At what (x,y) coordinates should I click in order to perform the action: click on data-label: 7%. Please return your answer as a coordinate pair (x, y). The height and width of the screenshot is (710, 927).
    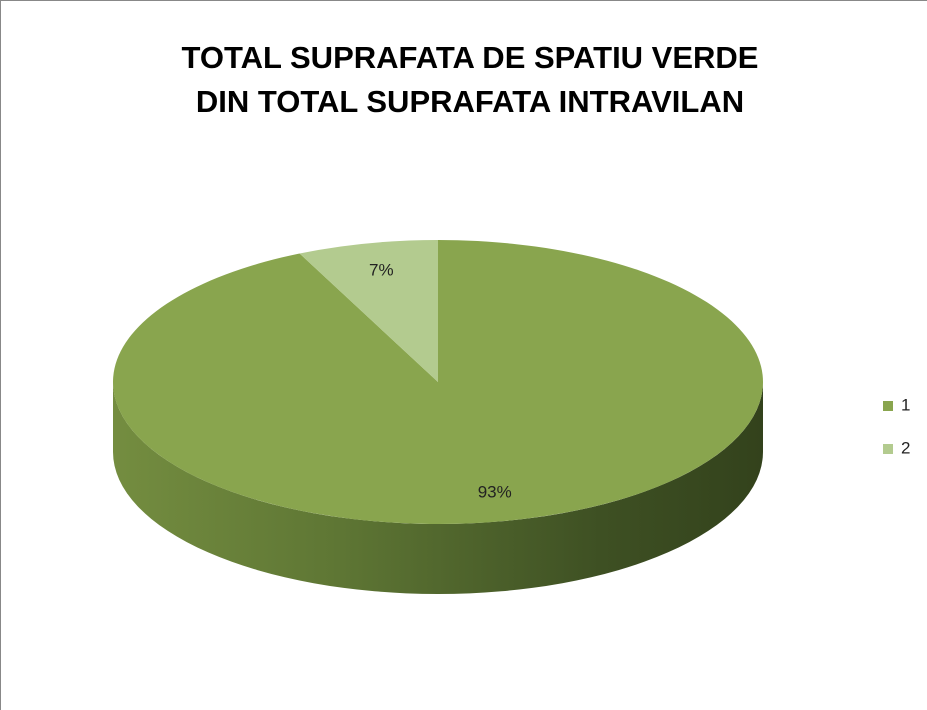
    Looking at the image, I should click on (381, 270).